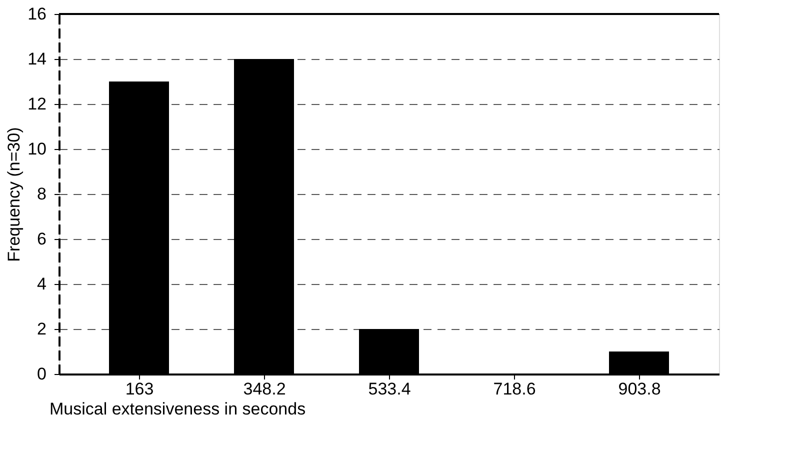 Image resolution: width=802 pixels, height=460 pixels. What do you see at coordinates (37, 59) in the screenshot?
I see `y-tick-label: 14` at bounding box center [37, 59].